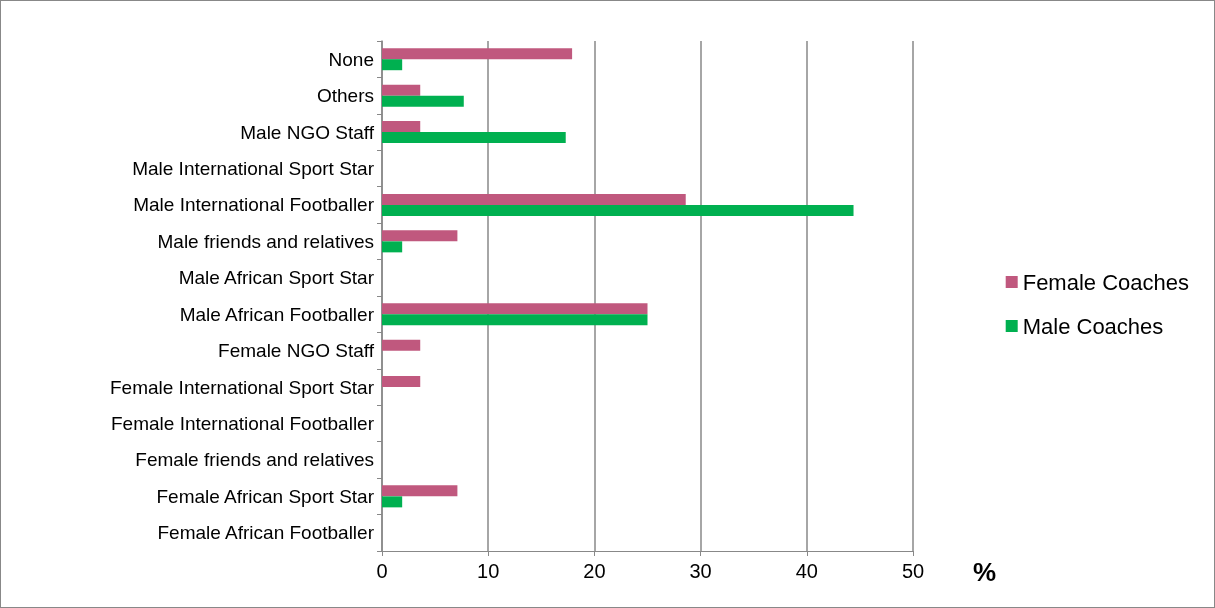  Describe the element at coordinates (265, 496) in the screenshot. I see `y-tick-label: Female African Sport Star` at that location.